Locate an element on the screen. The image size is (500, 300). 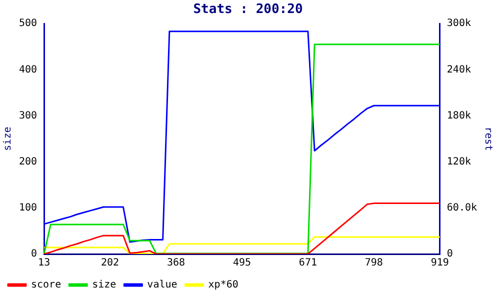
y2-tick-label: 60.0k is located at coordinates (462, 208).